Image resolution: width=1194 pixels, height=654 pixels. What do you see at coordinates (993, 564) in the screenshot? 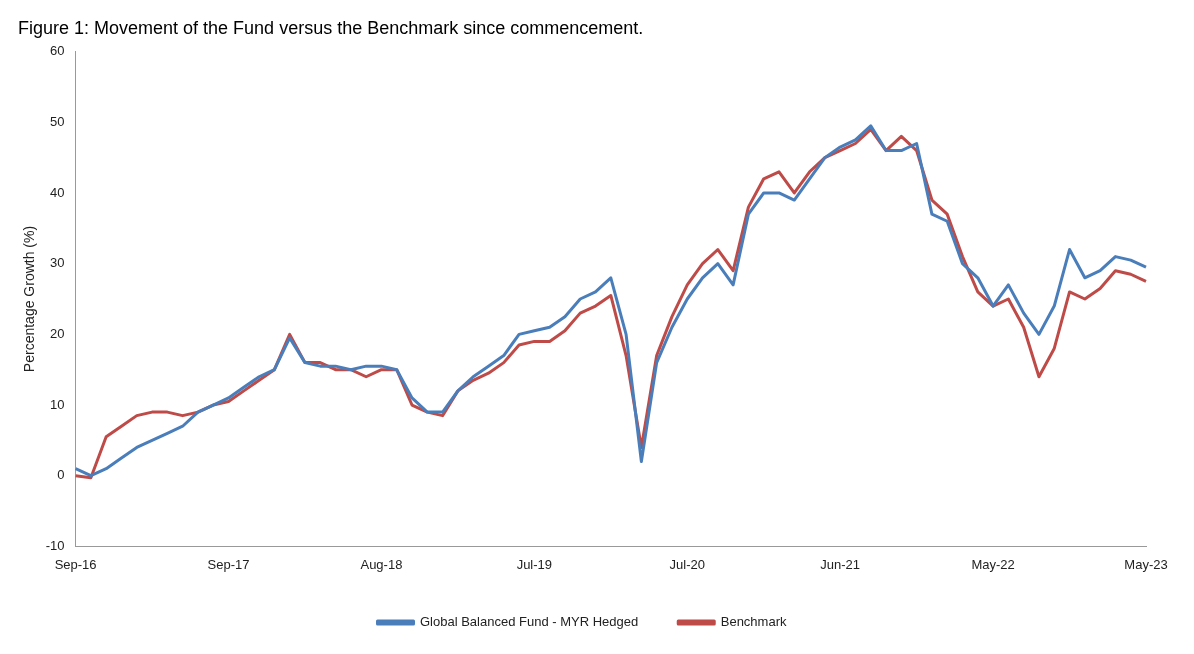
I see `x-tick-label: May-22` at bounding box center [993, 564].